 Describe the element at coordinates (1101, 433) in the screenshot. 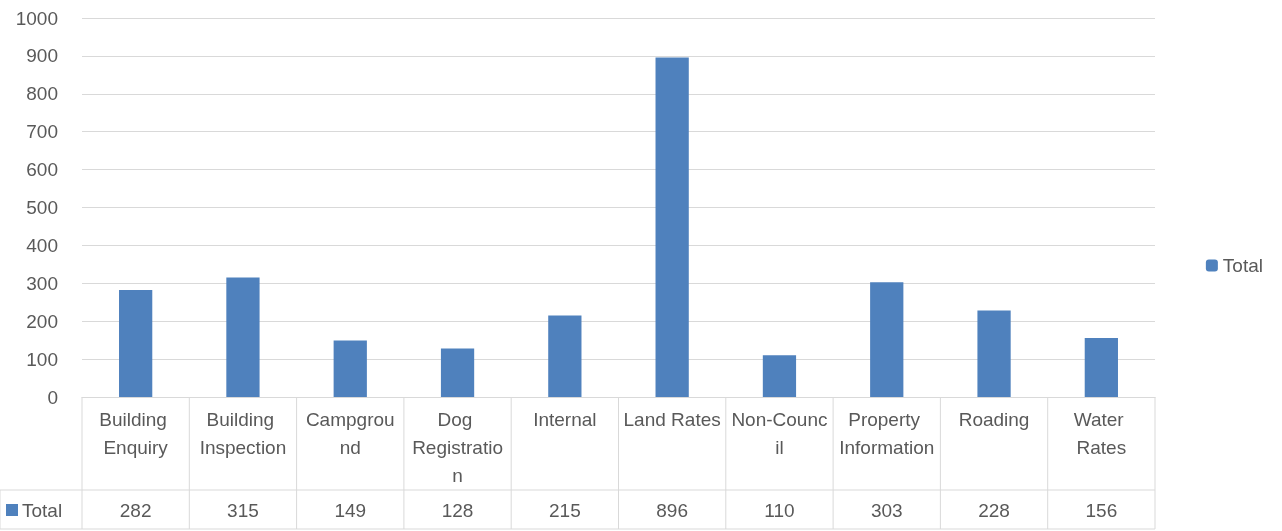

I see `x-tick-label: Water Rates` at that location.